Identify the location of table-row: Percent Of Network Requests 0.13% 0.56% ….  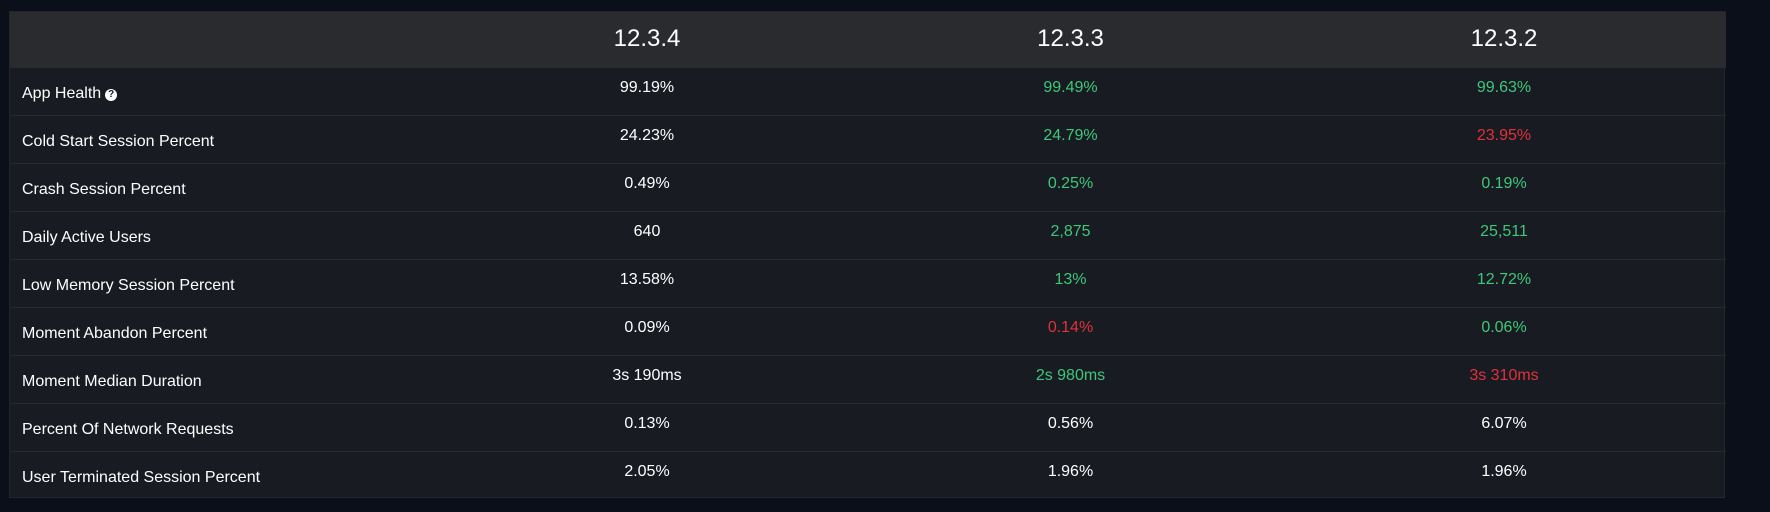
(868, 427).